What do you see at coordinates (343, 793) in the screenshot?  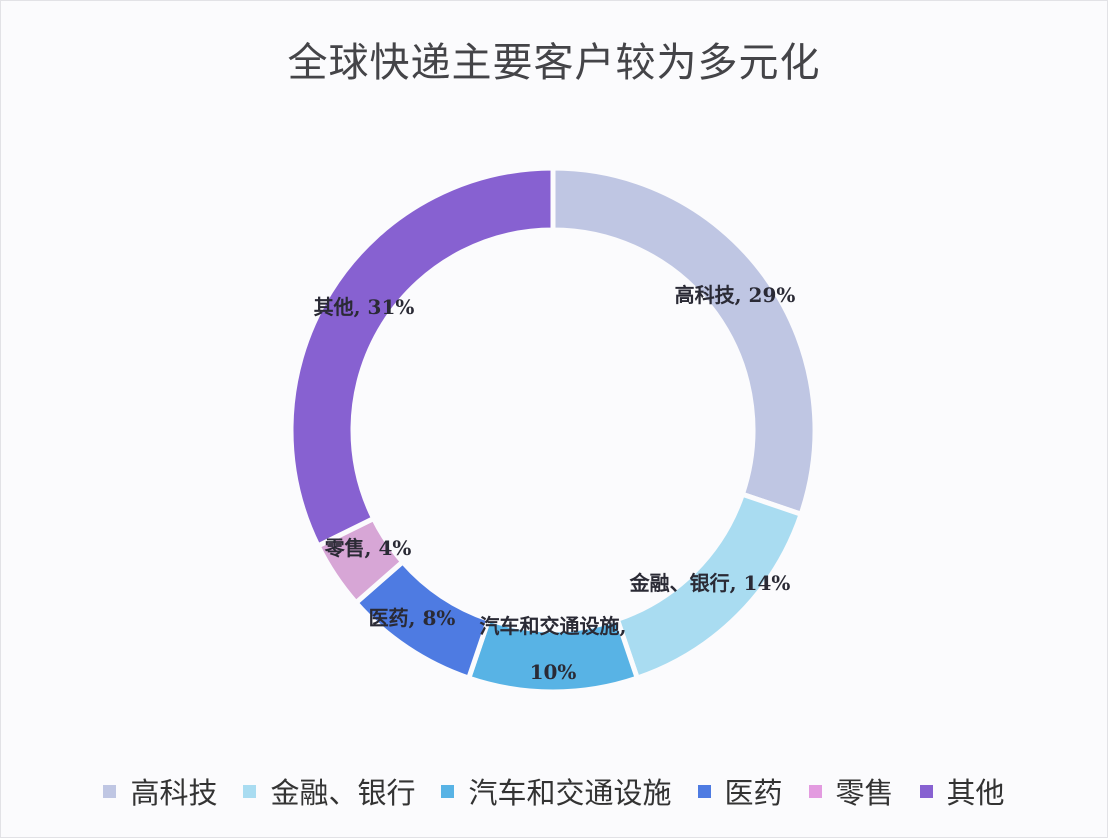 I see `legend-label: 金融、银行` at bounding box center [343, 793].